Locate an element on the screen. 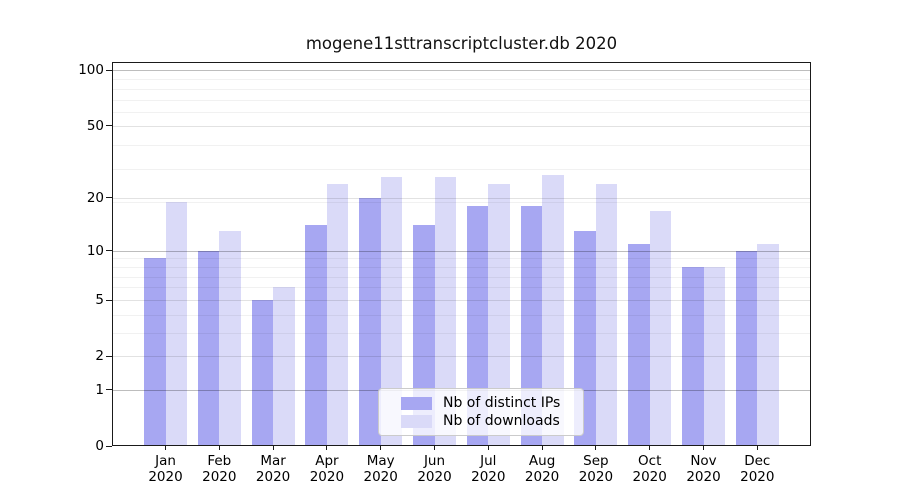 The image size is (900, 500). bar-apr-ips is located at coordinates (316, 335).